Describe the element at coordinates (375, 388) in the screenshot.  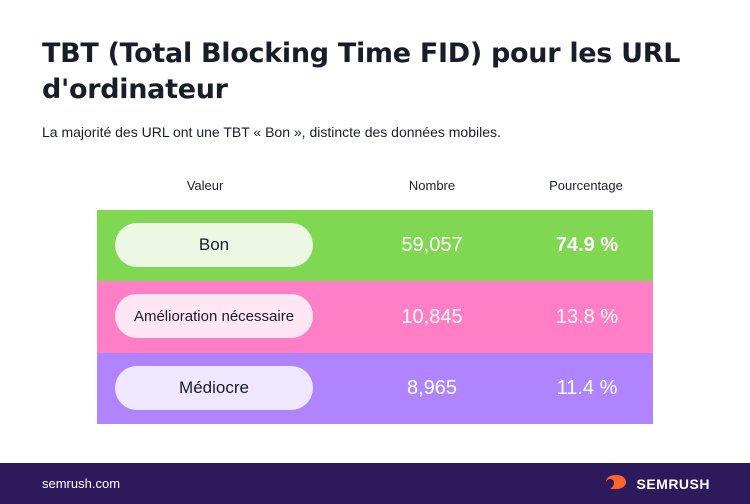
I see `table-row-mediocre: Médiocre 8,965 11.4 %` at that location.